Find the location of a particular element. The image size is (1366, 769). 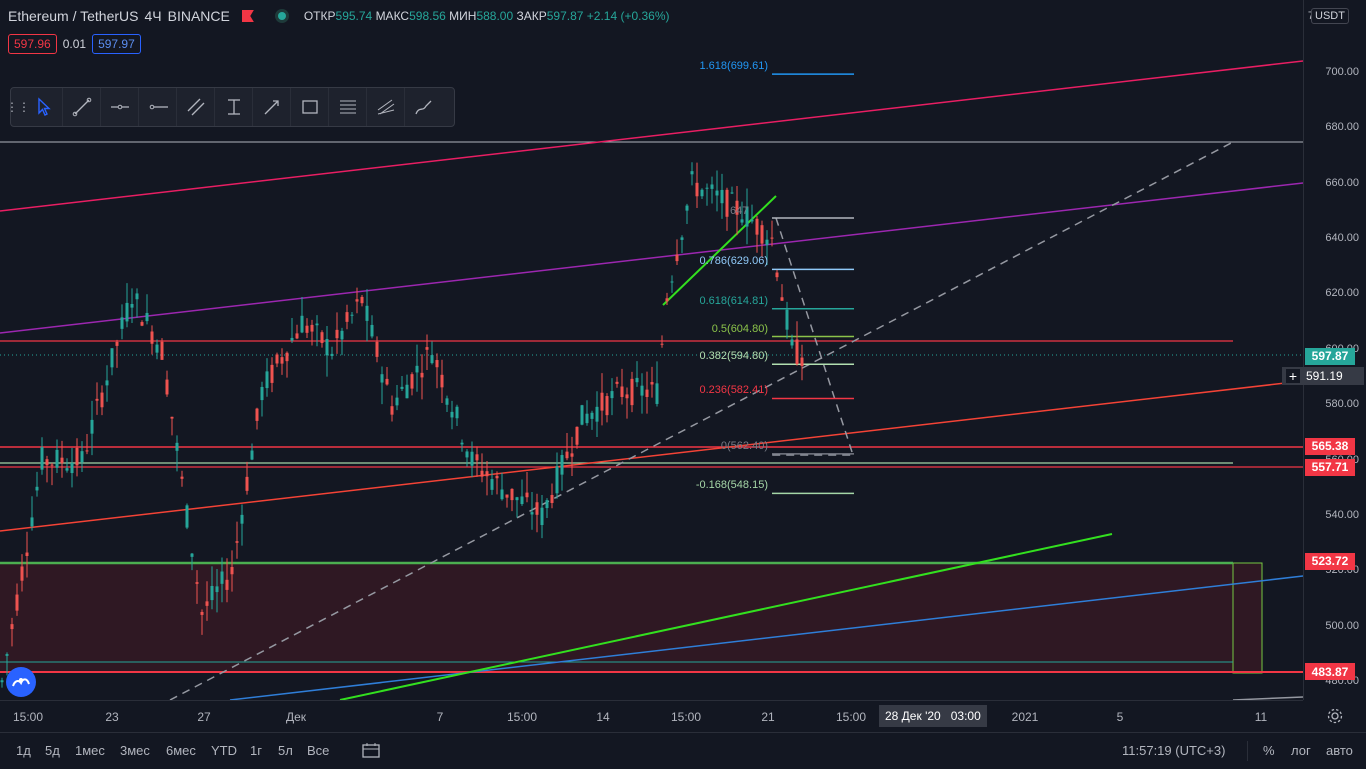

spread-value: 0.01 is located at coordinates (74, 44).